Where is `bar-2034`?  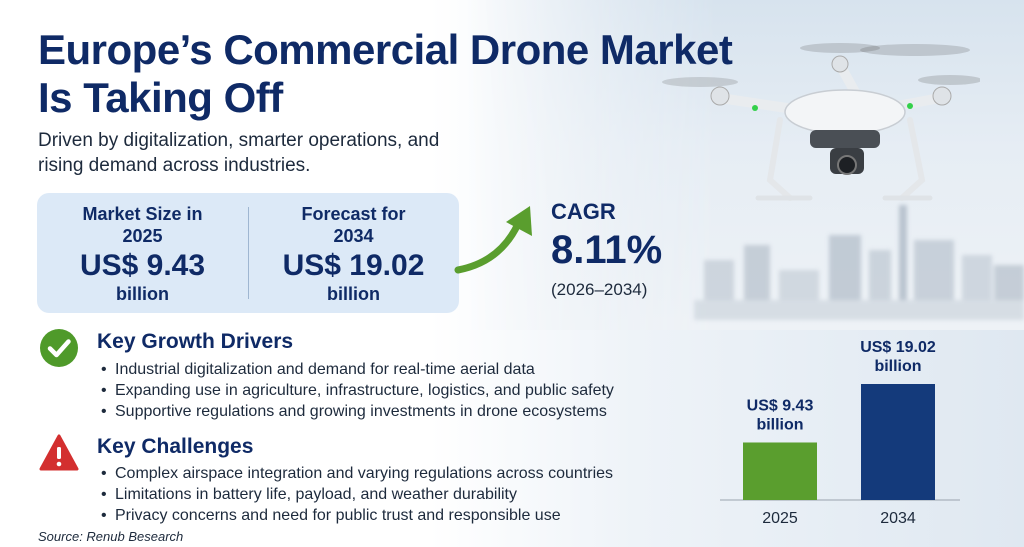
bar-2034 is located at coordinates (898, 442).